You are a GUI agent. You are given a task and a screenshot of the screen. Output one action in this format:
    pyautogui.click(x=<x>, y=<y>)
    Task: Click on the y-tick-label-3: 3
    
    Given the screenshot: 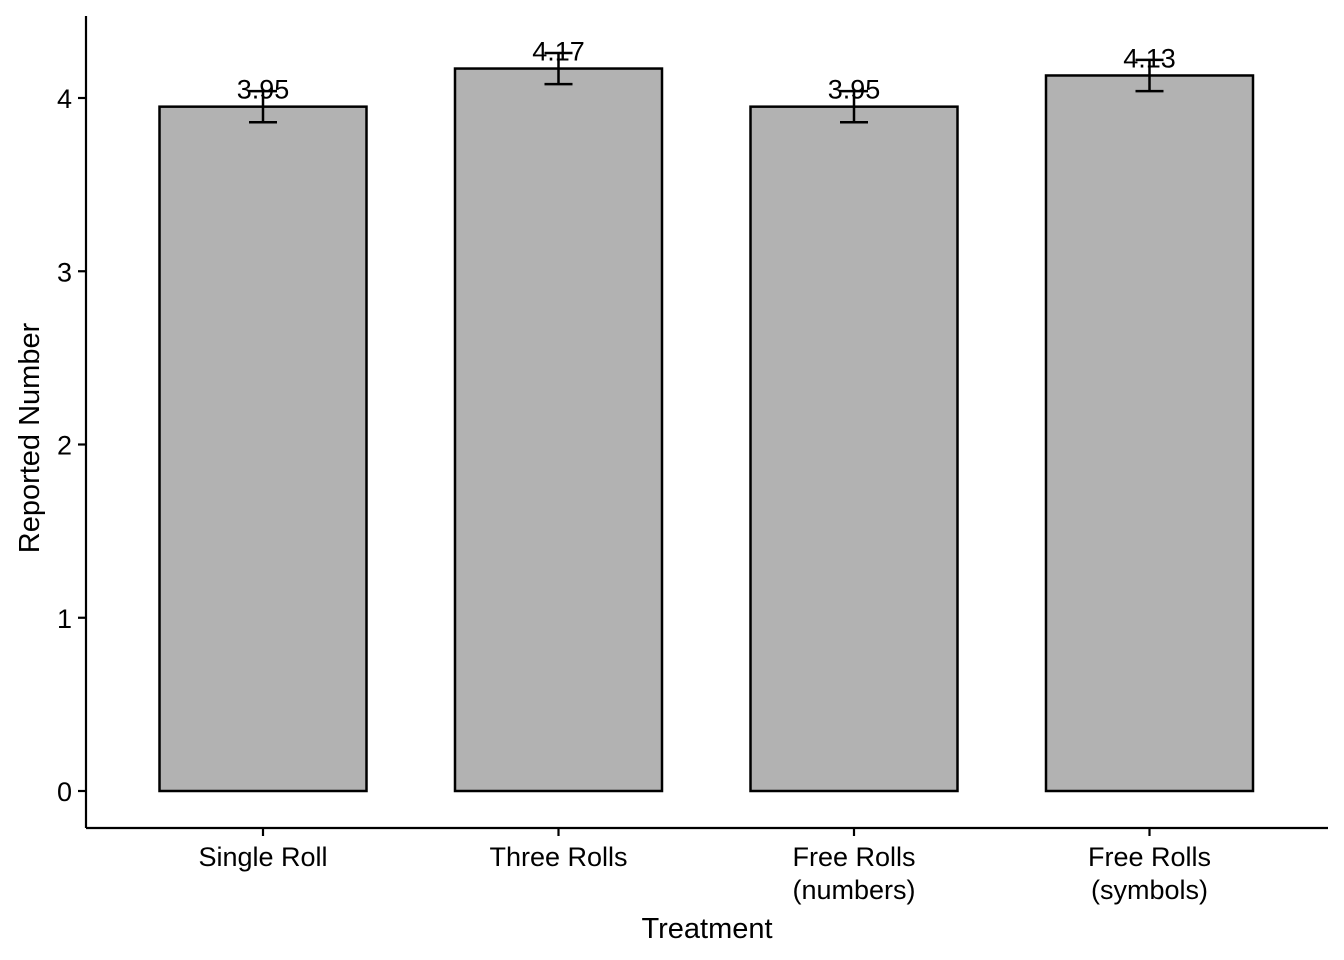 What is the action you would take?
    pyautogui.click(x=64, y=272)
    